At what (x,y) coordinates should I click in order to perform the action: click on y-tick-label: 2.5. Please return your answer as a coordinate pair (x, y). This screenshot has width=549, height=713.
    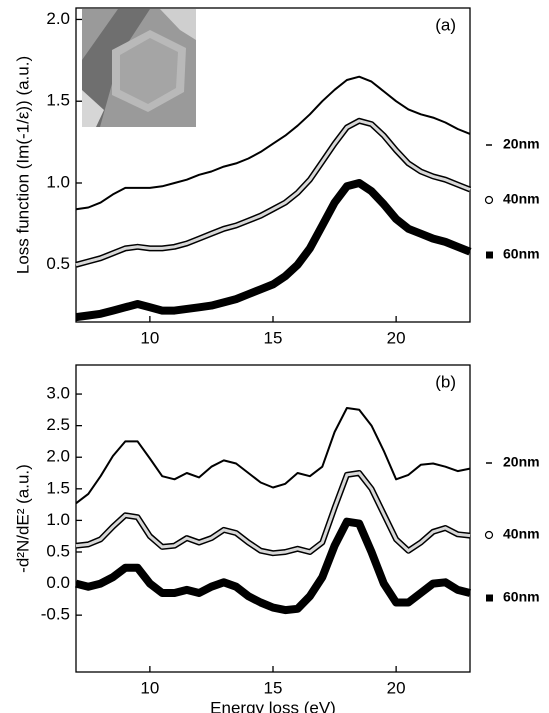
    Looking at the image, I should click on (58, 424).